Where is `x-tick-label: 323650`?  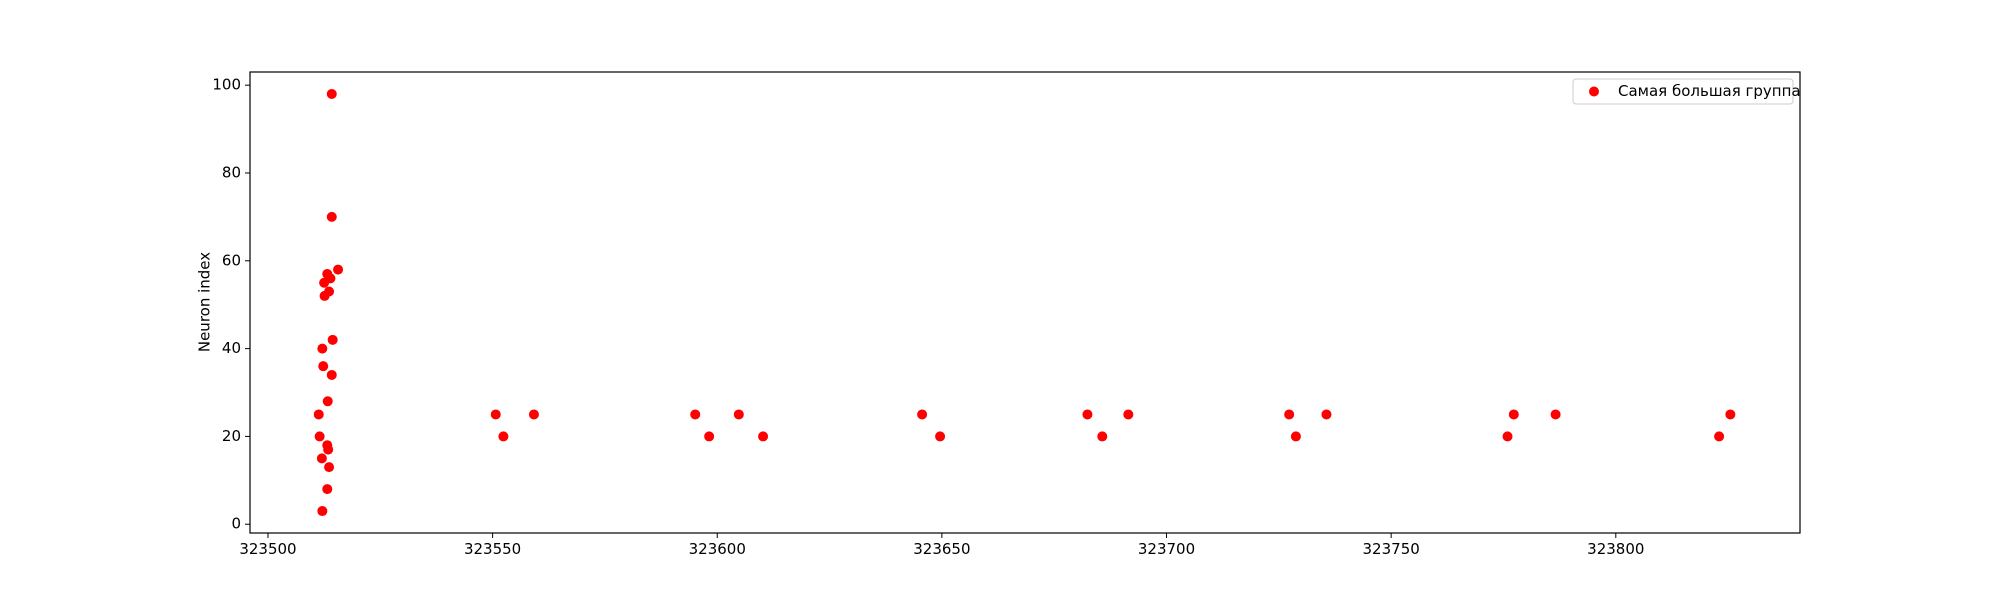
x-tick-label: 323650 is located at coordinates (941, 549).